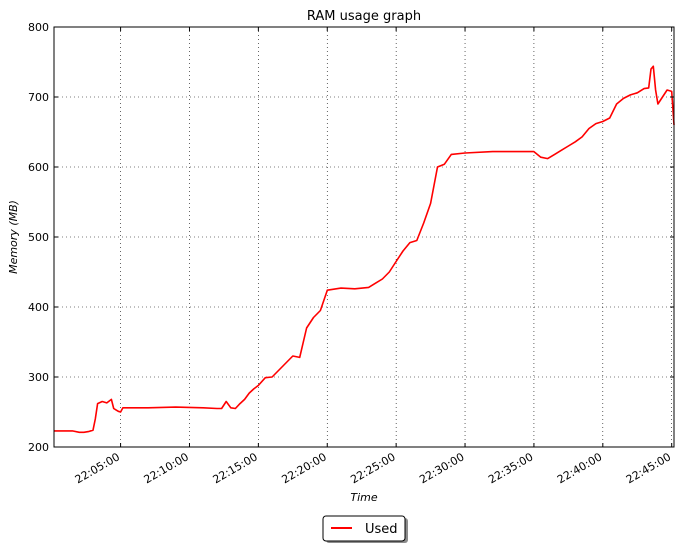 Image resolution: width=683 pixels, height=554 pixels. I want to click on x-tick-label: 22:45:00, so click(648, 468).